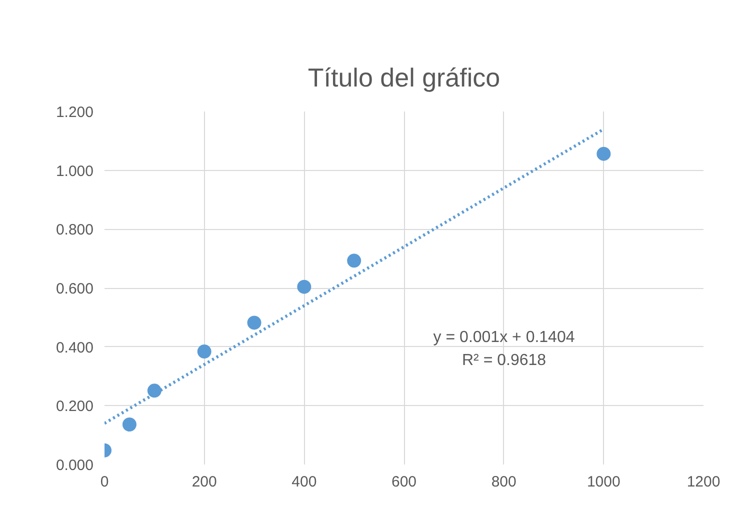 This screenshot has height=520, width=743. I want to click on x-tick-label: 400, so click(304, 482).